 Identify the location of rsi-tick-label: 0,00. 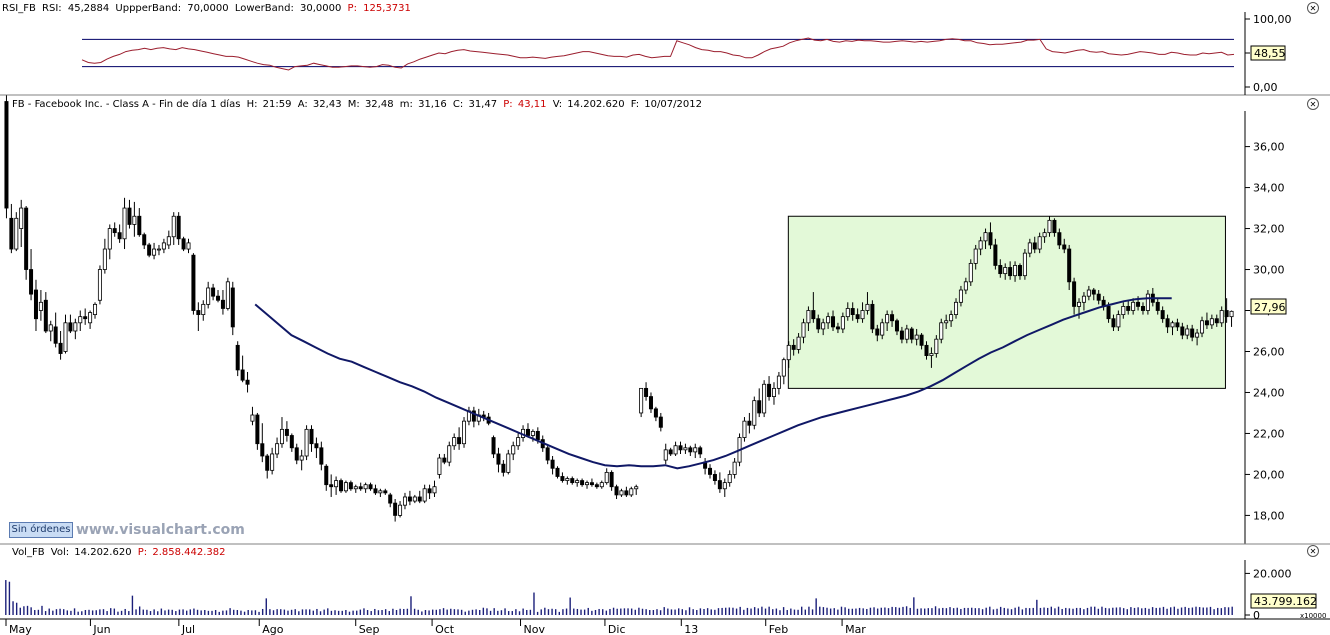
(1265, 87).